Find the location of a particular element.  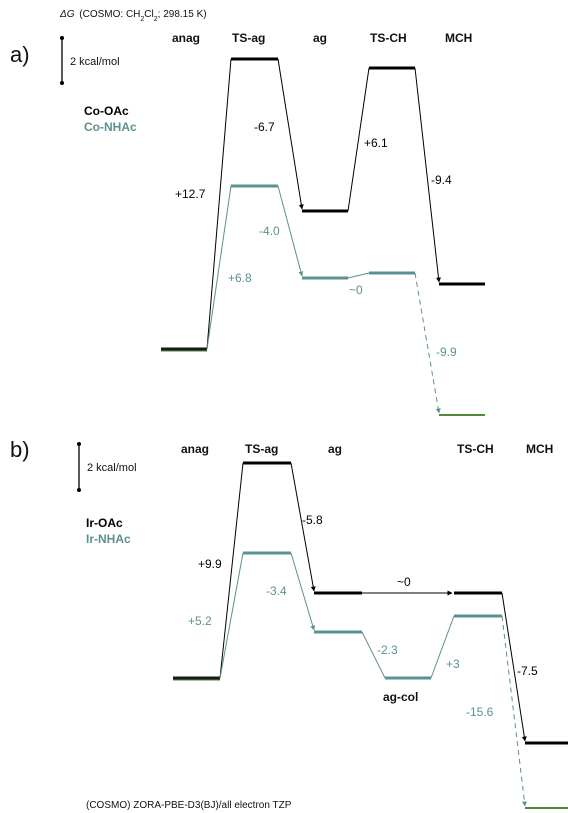

scale-bar-a: 2 kcal/mol is located at coordinates (90, 60).